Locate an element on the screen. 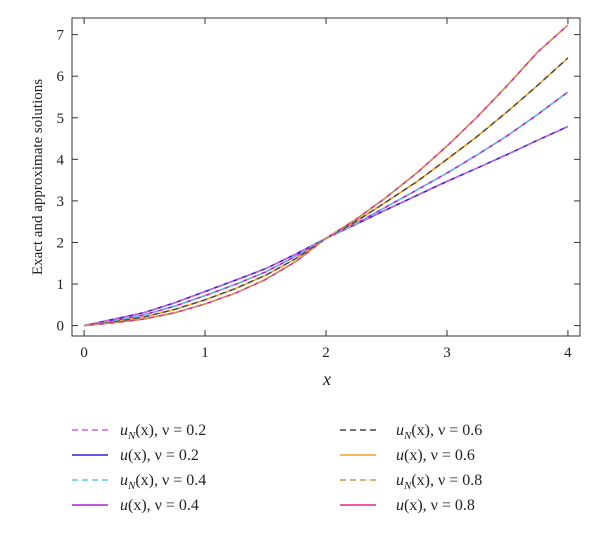 The image size is (600, 537). legend-label: u(x), ν = 0.2 is located at coordinates (159, 455).